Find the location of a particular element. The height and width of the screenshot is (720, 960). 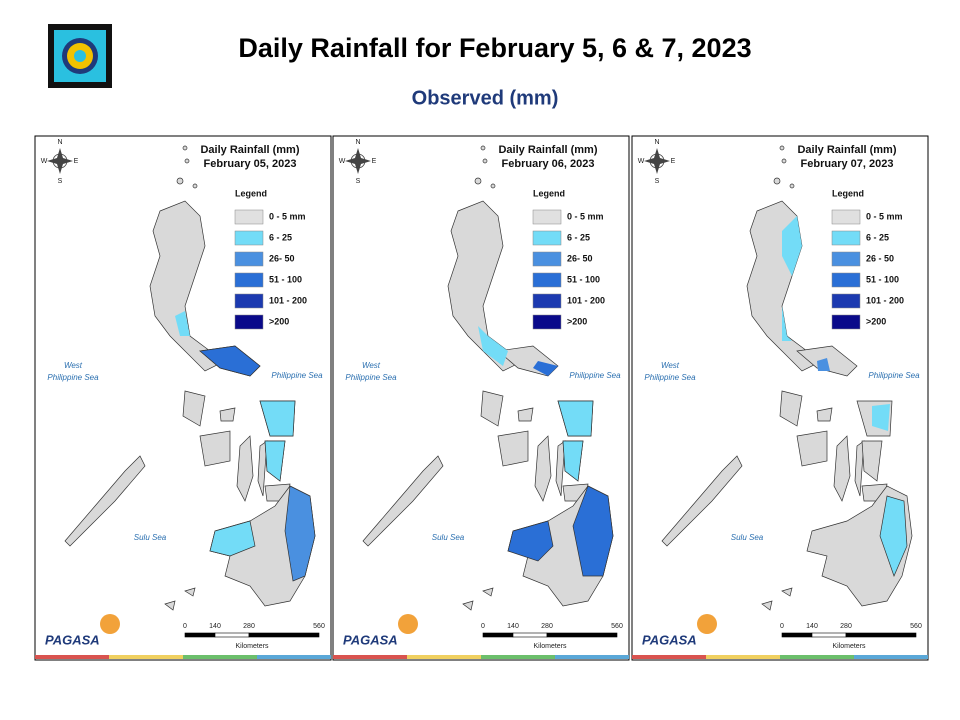

agency-logo is located at coordinates (80, 56).